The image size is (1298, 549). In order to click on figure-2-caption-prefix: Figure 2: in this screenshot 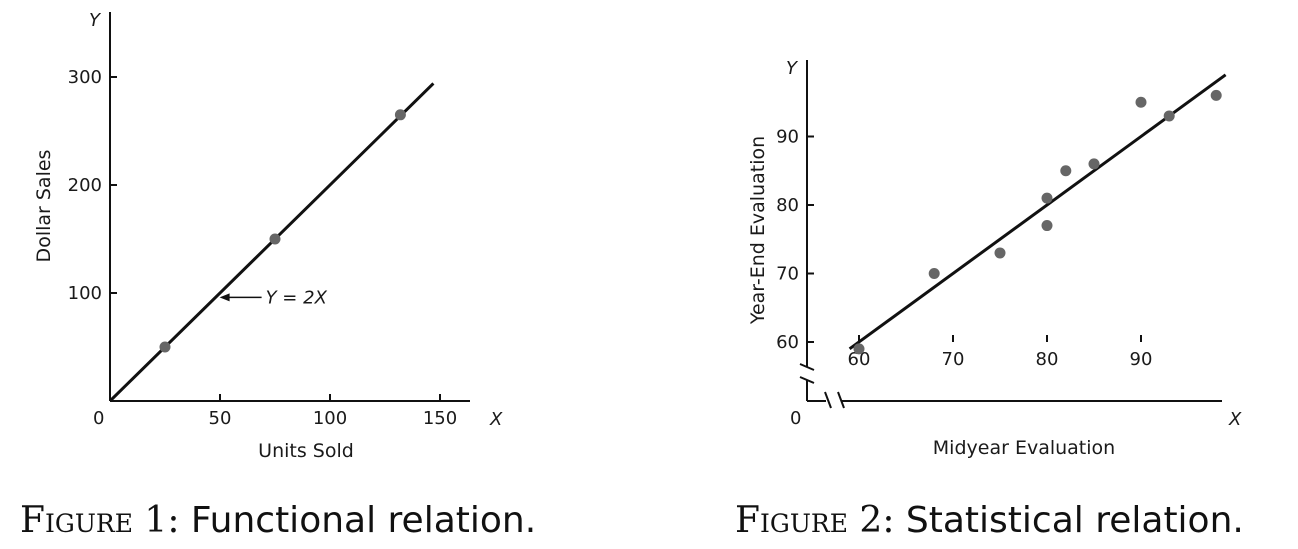, I will do `click(815, 520)`.